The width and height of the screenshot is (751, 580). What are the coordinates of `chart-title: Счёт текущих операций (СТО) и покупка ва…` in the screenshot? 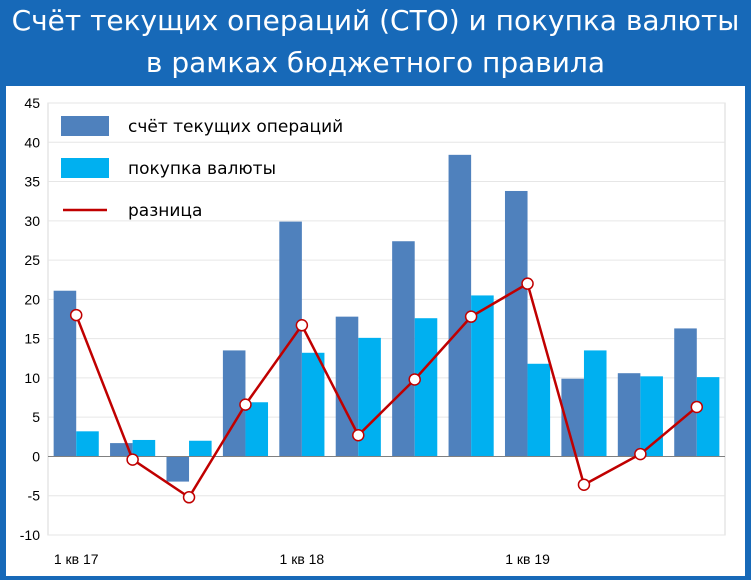 It's located at (375, 43).